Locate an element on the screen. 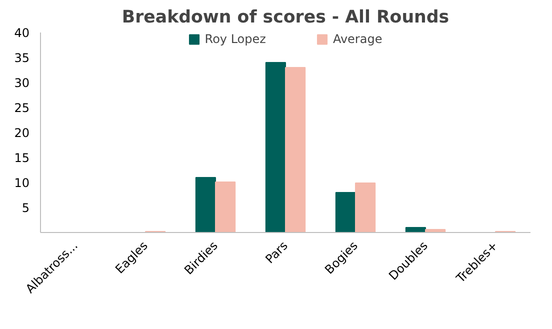 This screenshot has height=329, width=552. legend-label: Average is located at coordinates (357, 39).